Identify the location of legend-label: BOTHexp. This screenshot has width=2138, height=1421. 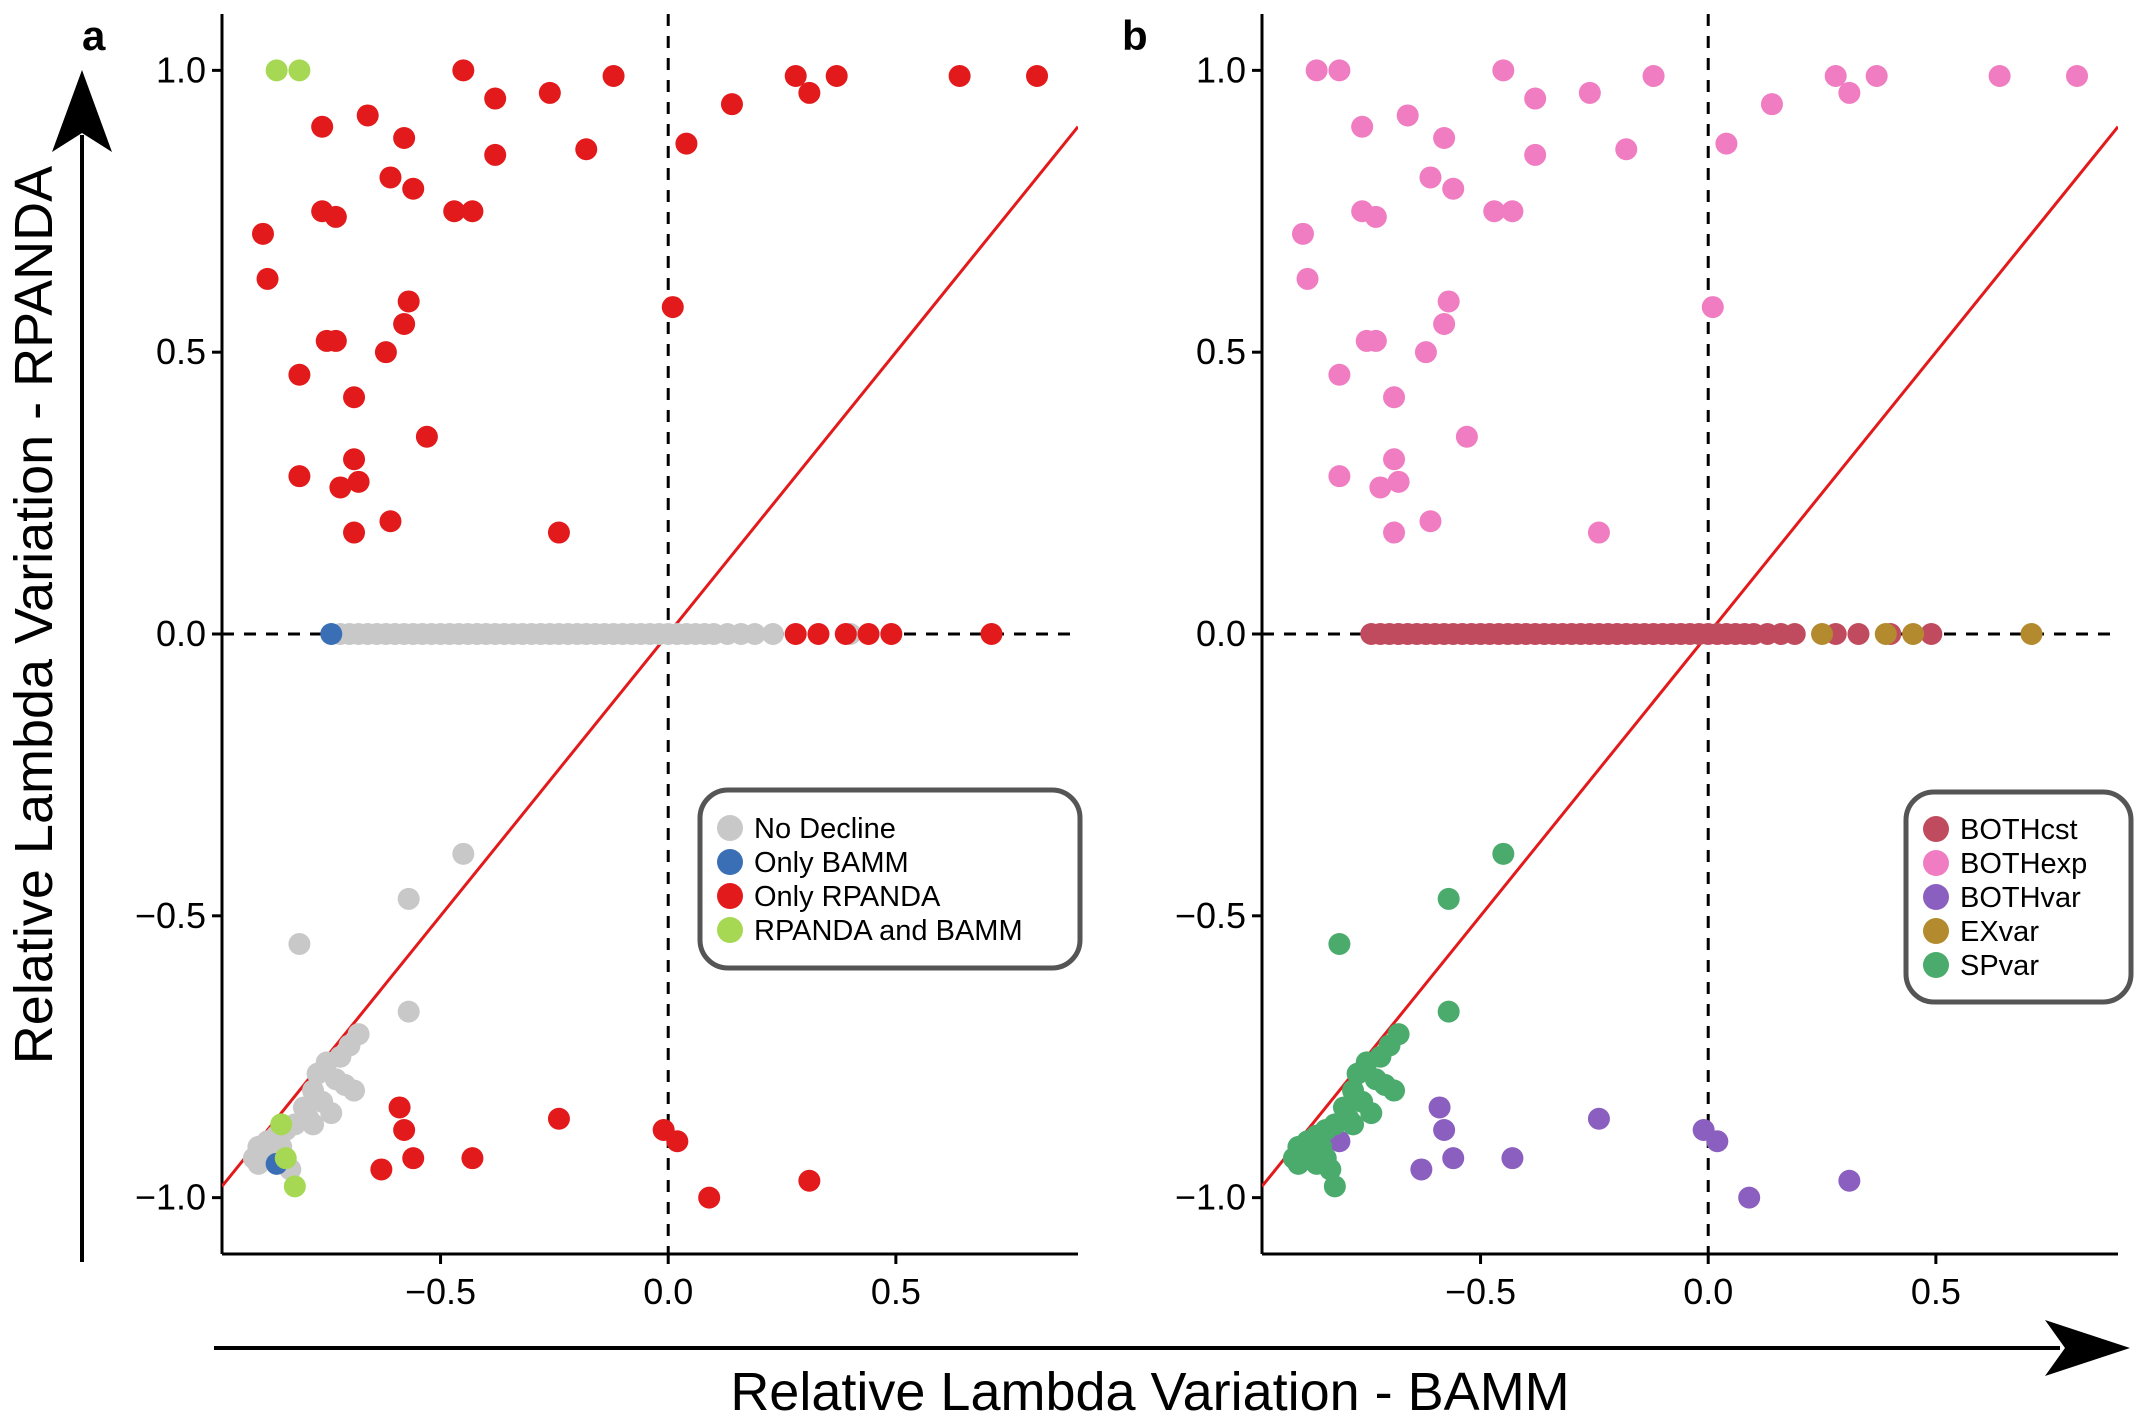
(2023, 864).